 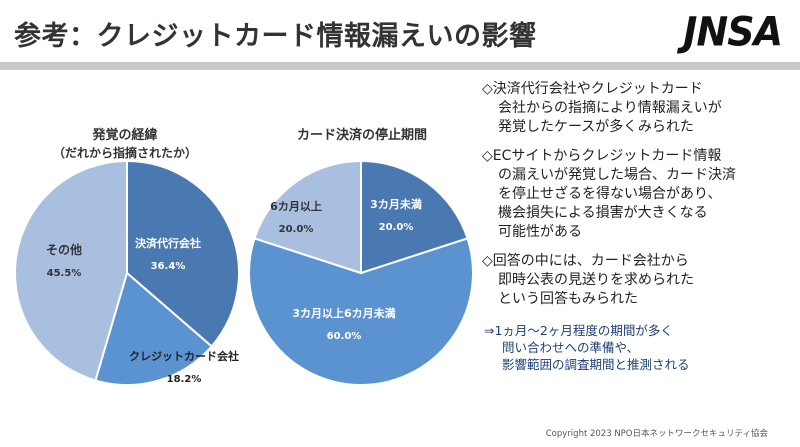 I want to click on note-line: 即時公表の見送りを求められた, so click(x=596, y=280).